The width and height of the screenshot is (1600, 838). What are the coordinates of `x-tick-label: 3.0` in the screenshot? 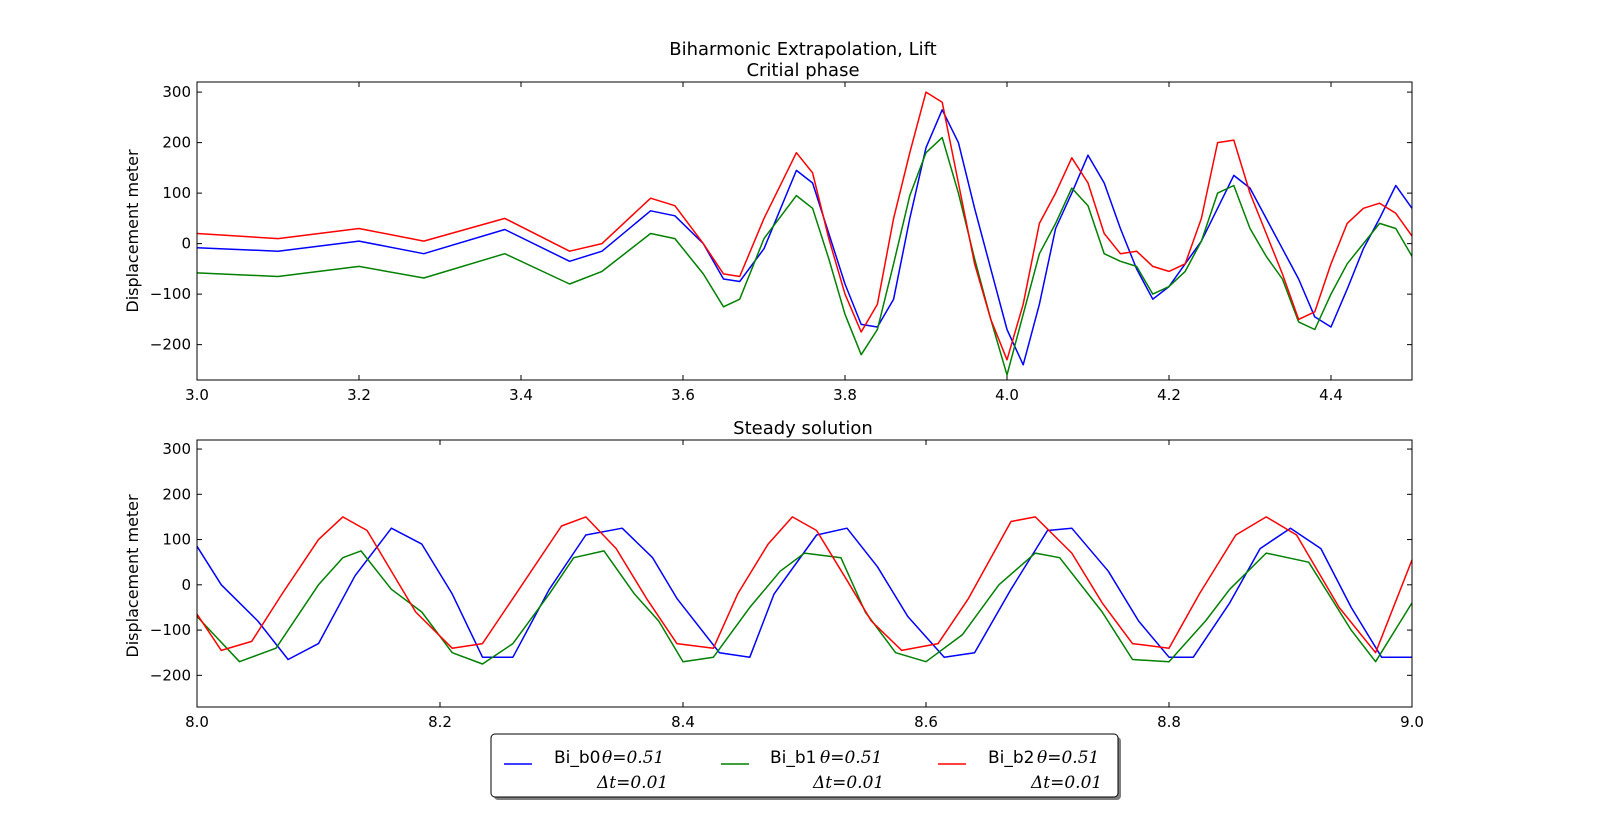 It's located at (197, 395).